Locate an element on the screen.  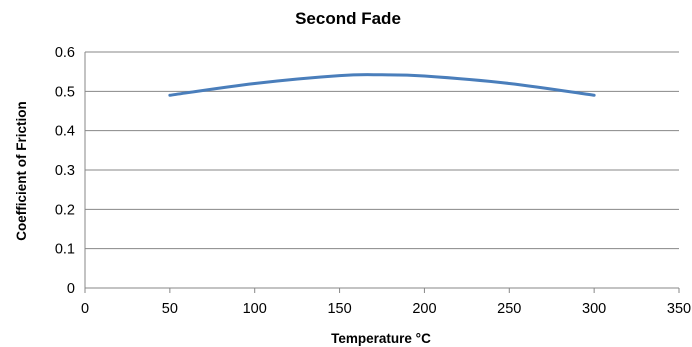
y-tick-label: 0.6 is located at coordinates (65, 53).